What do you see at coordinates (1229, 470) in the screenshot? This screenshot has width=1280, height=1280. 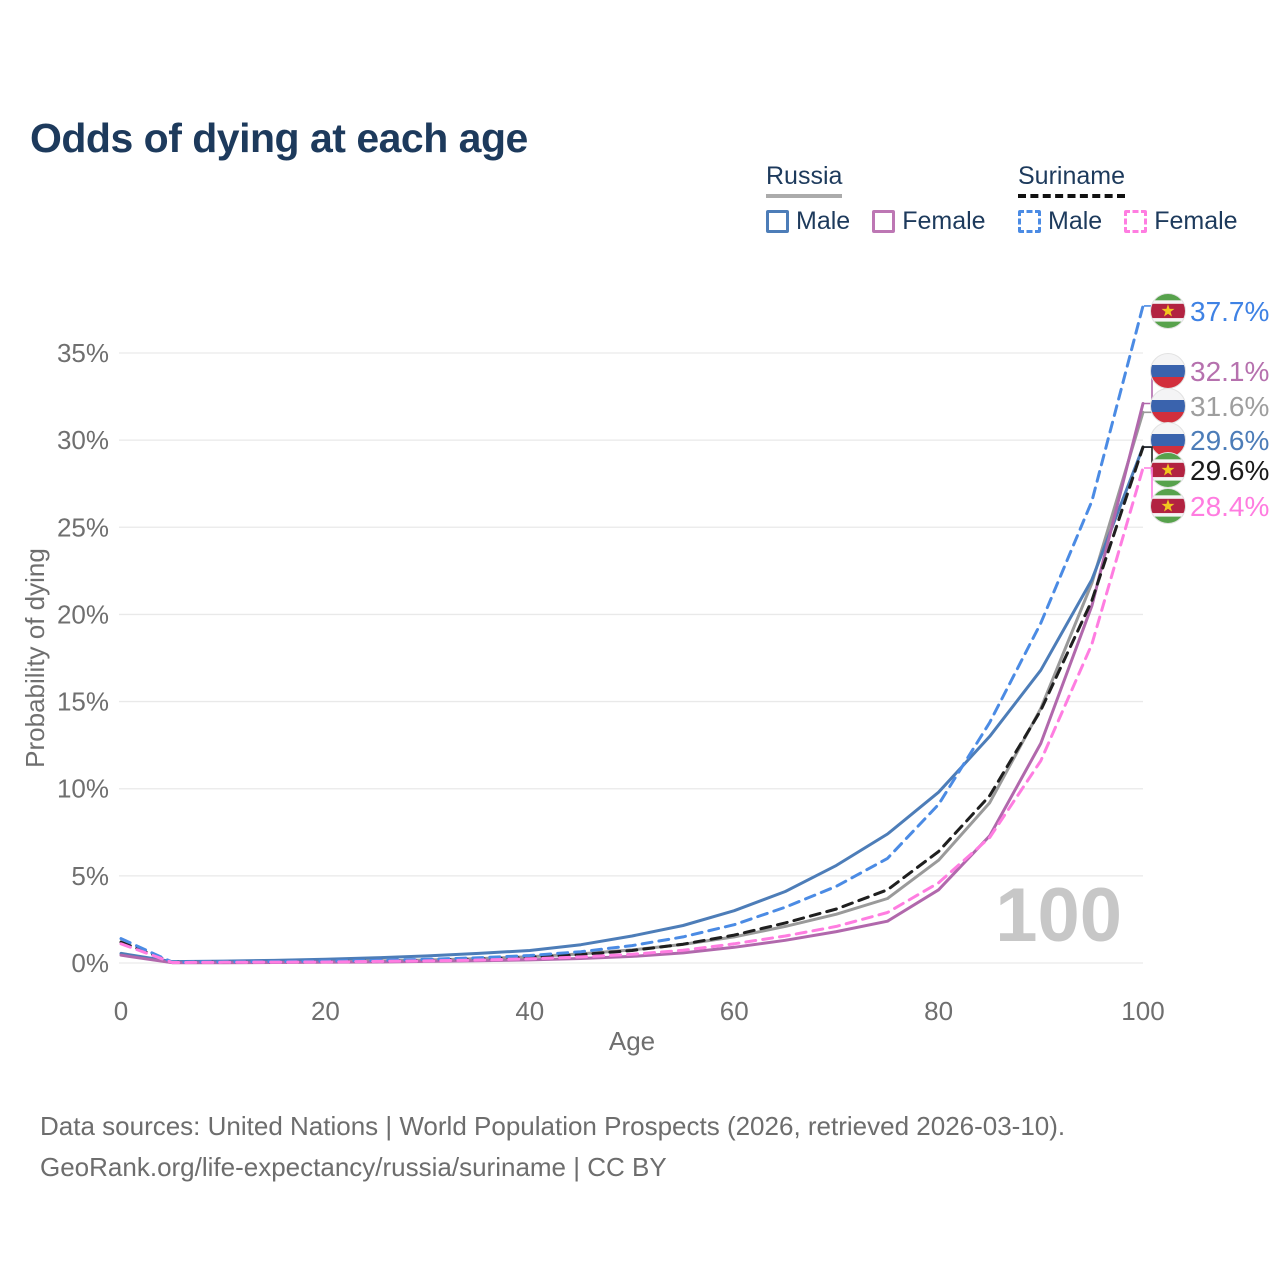 I see `end-value-label-suriname-both: 29.6%` at bounding box center [1229, 470].